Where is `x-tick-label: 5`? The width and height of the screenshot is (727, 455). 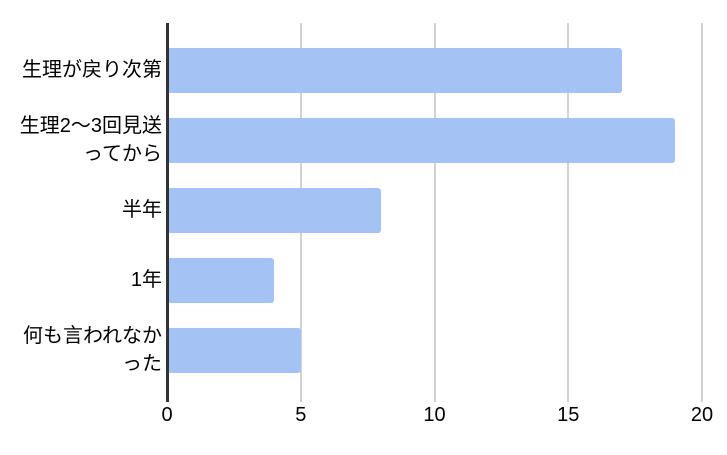
x-tick-label: 5 is located at coordinates (301, 415).